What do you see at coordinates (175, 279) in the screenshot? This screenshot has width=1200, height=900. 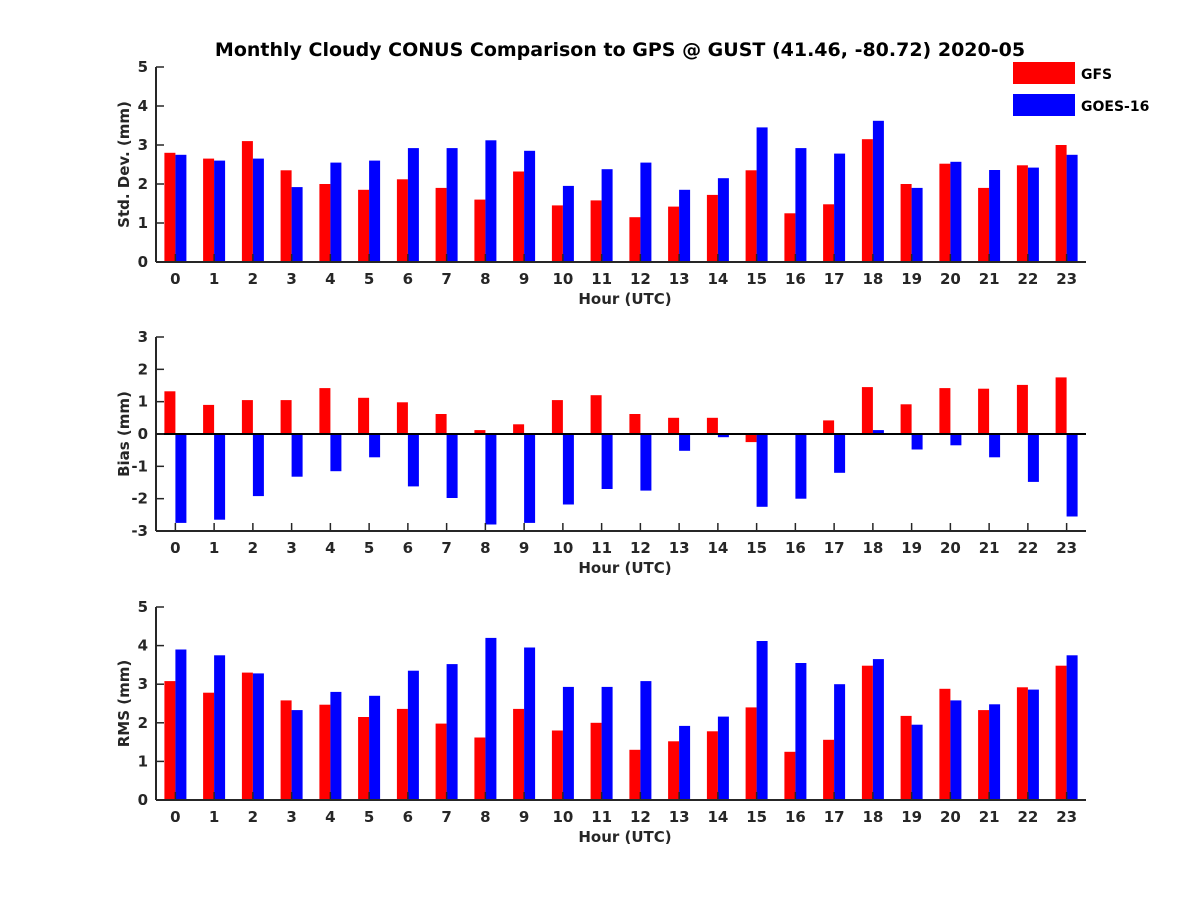 I see `x-tick-label: 0` at bounding box center [175, 279].